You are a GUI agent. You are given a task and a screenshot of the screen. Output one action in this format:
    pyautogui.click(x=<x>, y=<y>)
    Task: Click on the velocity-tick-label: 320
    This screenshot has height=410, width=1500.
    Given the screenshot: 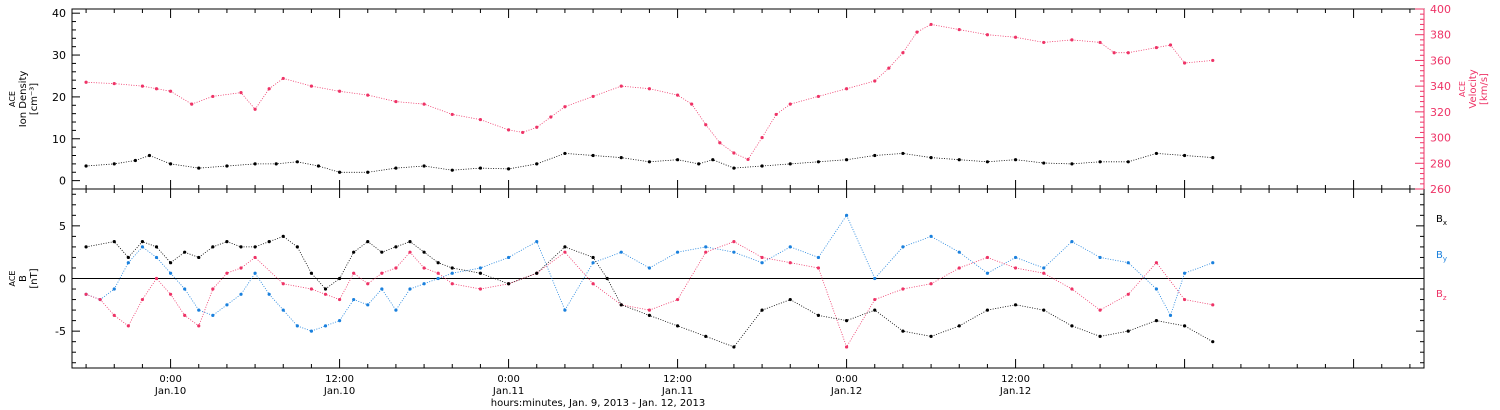 What is the action you would take?
    pyautogui.click(x=1440, y=112)
    